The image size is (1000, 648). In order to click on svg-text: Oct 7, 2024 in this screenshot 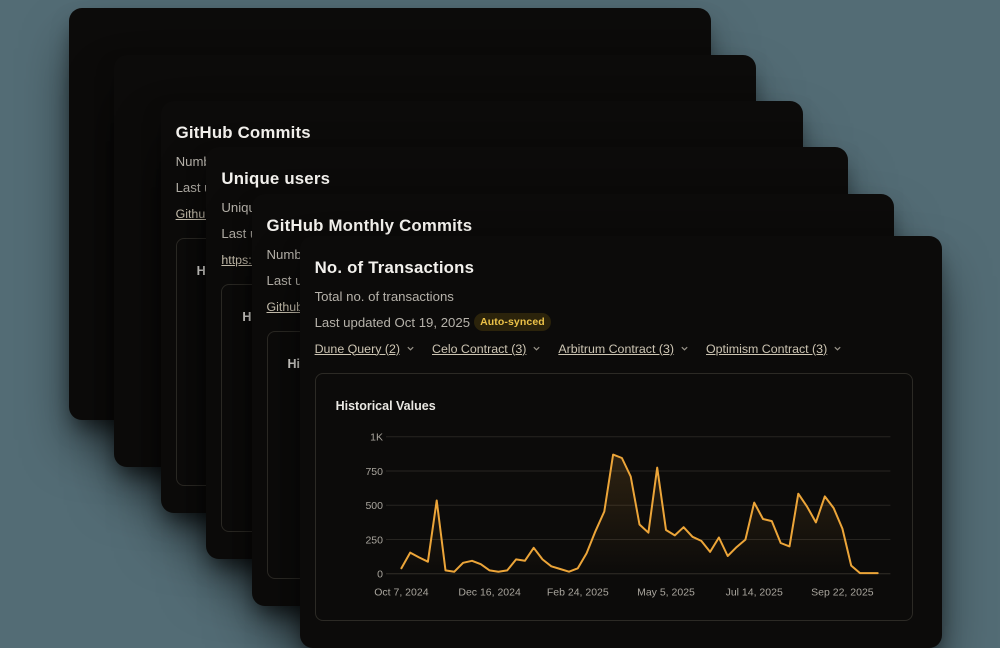, I will do `click(401, 593)`.